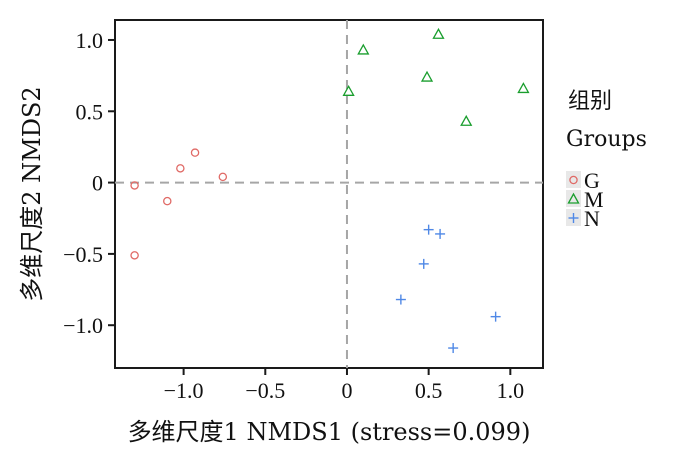  Describe the element at coordinates (429, 390) in the screenshot. I see `x-tick-label: 0.5` at that location.